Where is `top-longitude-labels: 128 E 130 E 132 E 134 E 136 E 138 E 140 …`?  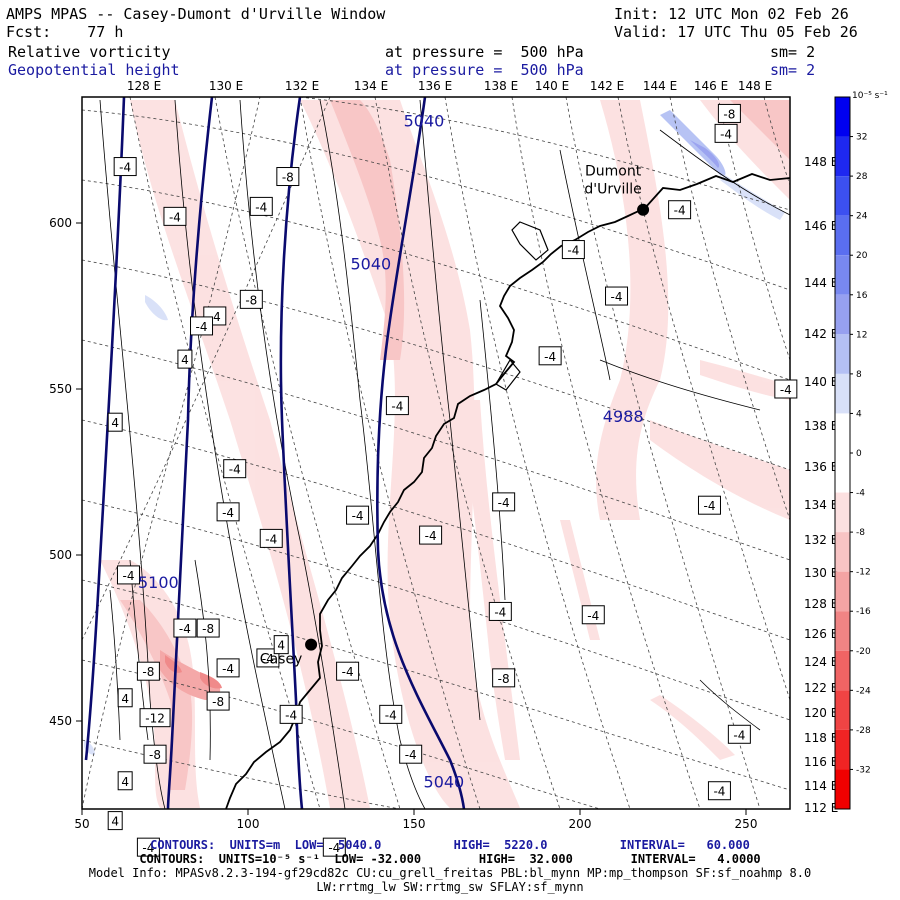
top-longitude-labels: 128 E 130 E 132 E 134 E 136 E 138 E 140 … is located at coordinates (449, 86).